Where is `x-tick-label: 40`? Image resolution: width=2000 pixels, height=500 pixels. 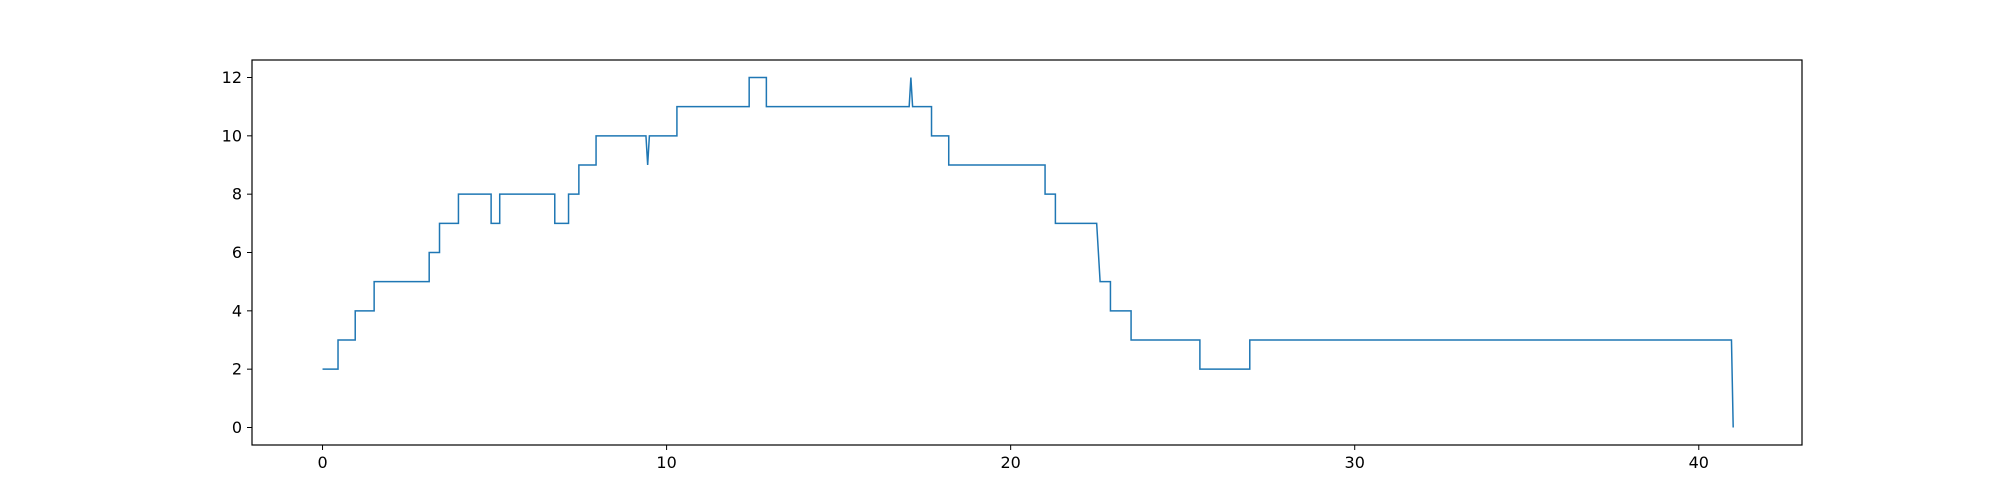
x-tick-label: 40 is located at coordinates (1699, 462).